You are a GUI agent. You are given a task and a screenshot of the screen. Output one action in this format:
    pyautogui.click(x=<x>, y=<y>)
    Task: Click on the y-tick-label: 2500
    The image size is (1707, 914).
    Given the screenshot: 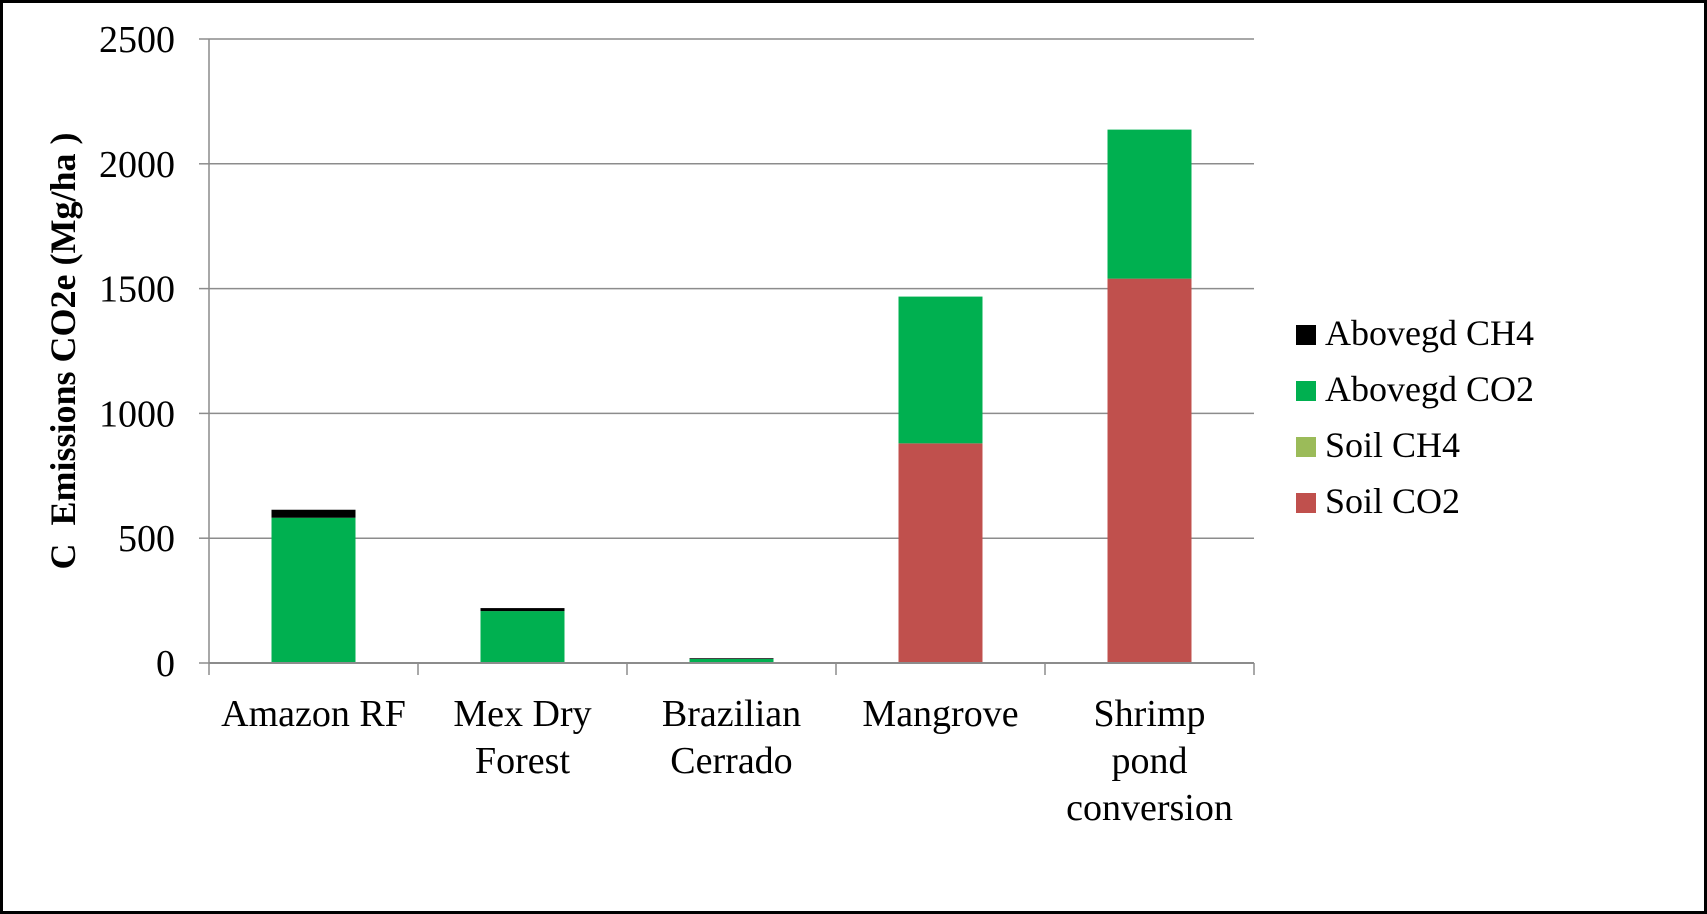 What is the action you would take?
    pyautogui.click(x=137, y=40)
    